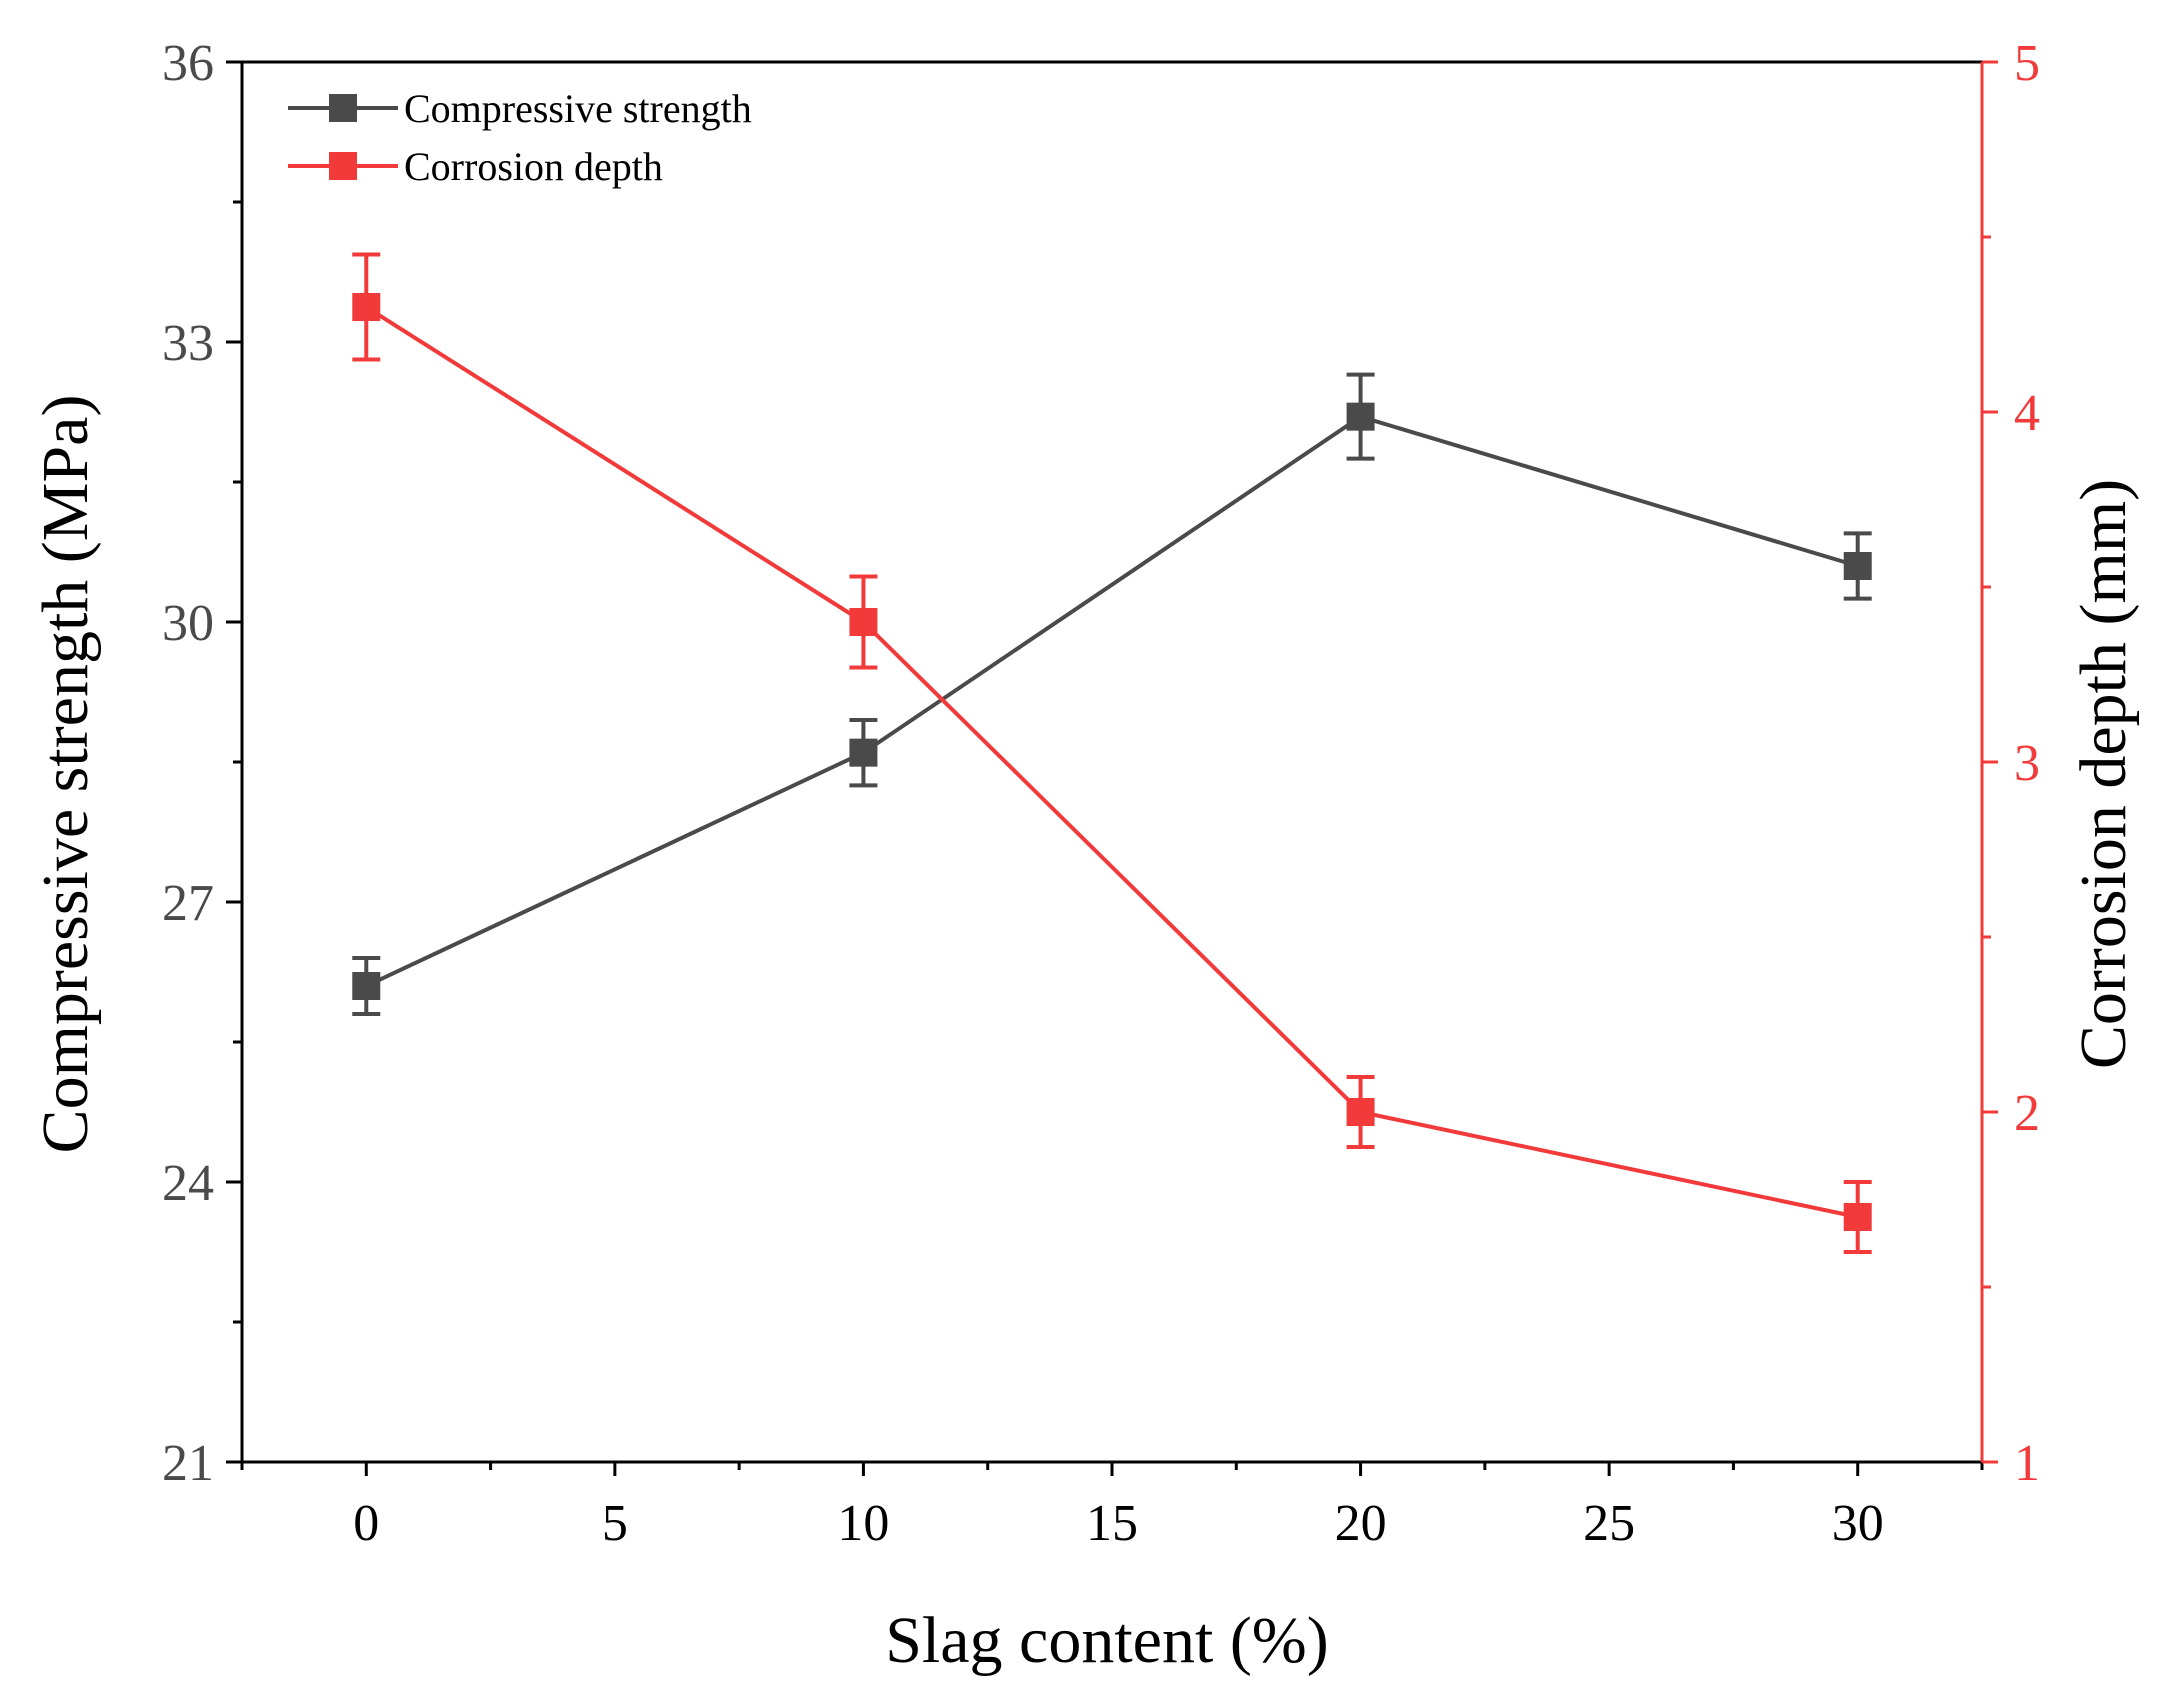 The width and height of the screenshot is (2159, 1696). Describe the element at coordinates (1609, 1523) in the screenshot. I see `x-tick-label: 25` at that location.